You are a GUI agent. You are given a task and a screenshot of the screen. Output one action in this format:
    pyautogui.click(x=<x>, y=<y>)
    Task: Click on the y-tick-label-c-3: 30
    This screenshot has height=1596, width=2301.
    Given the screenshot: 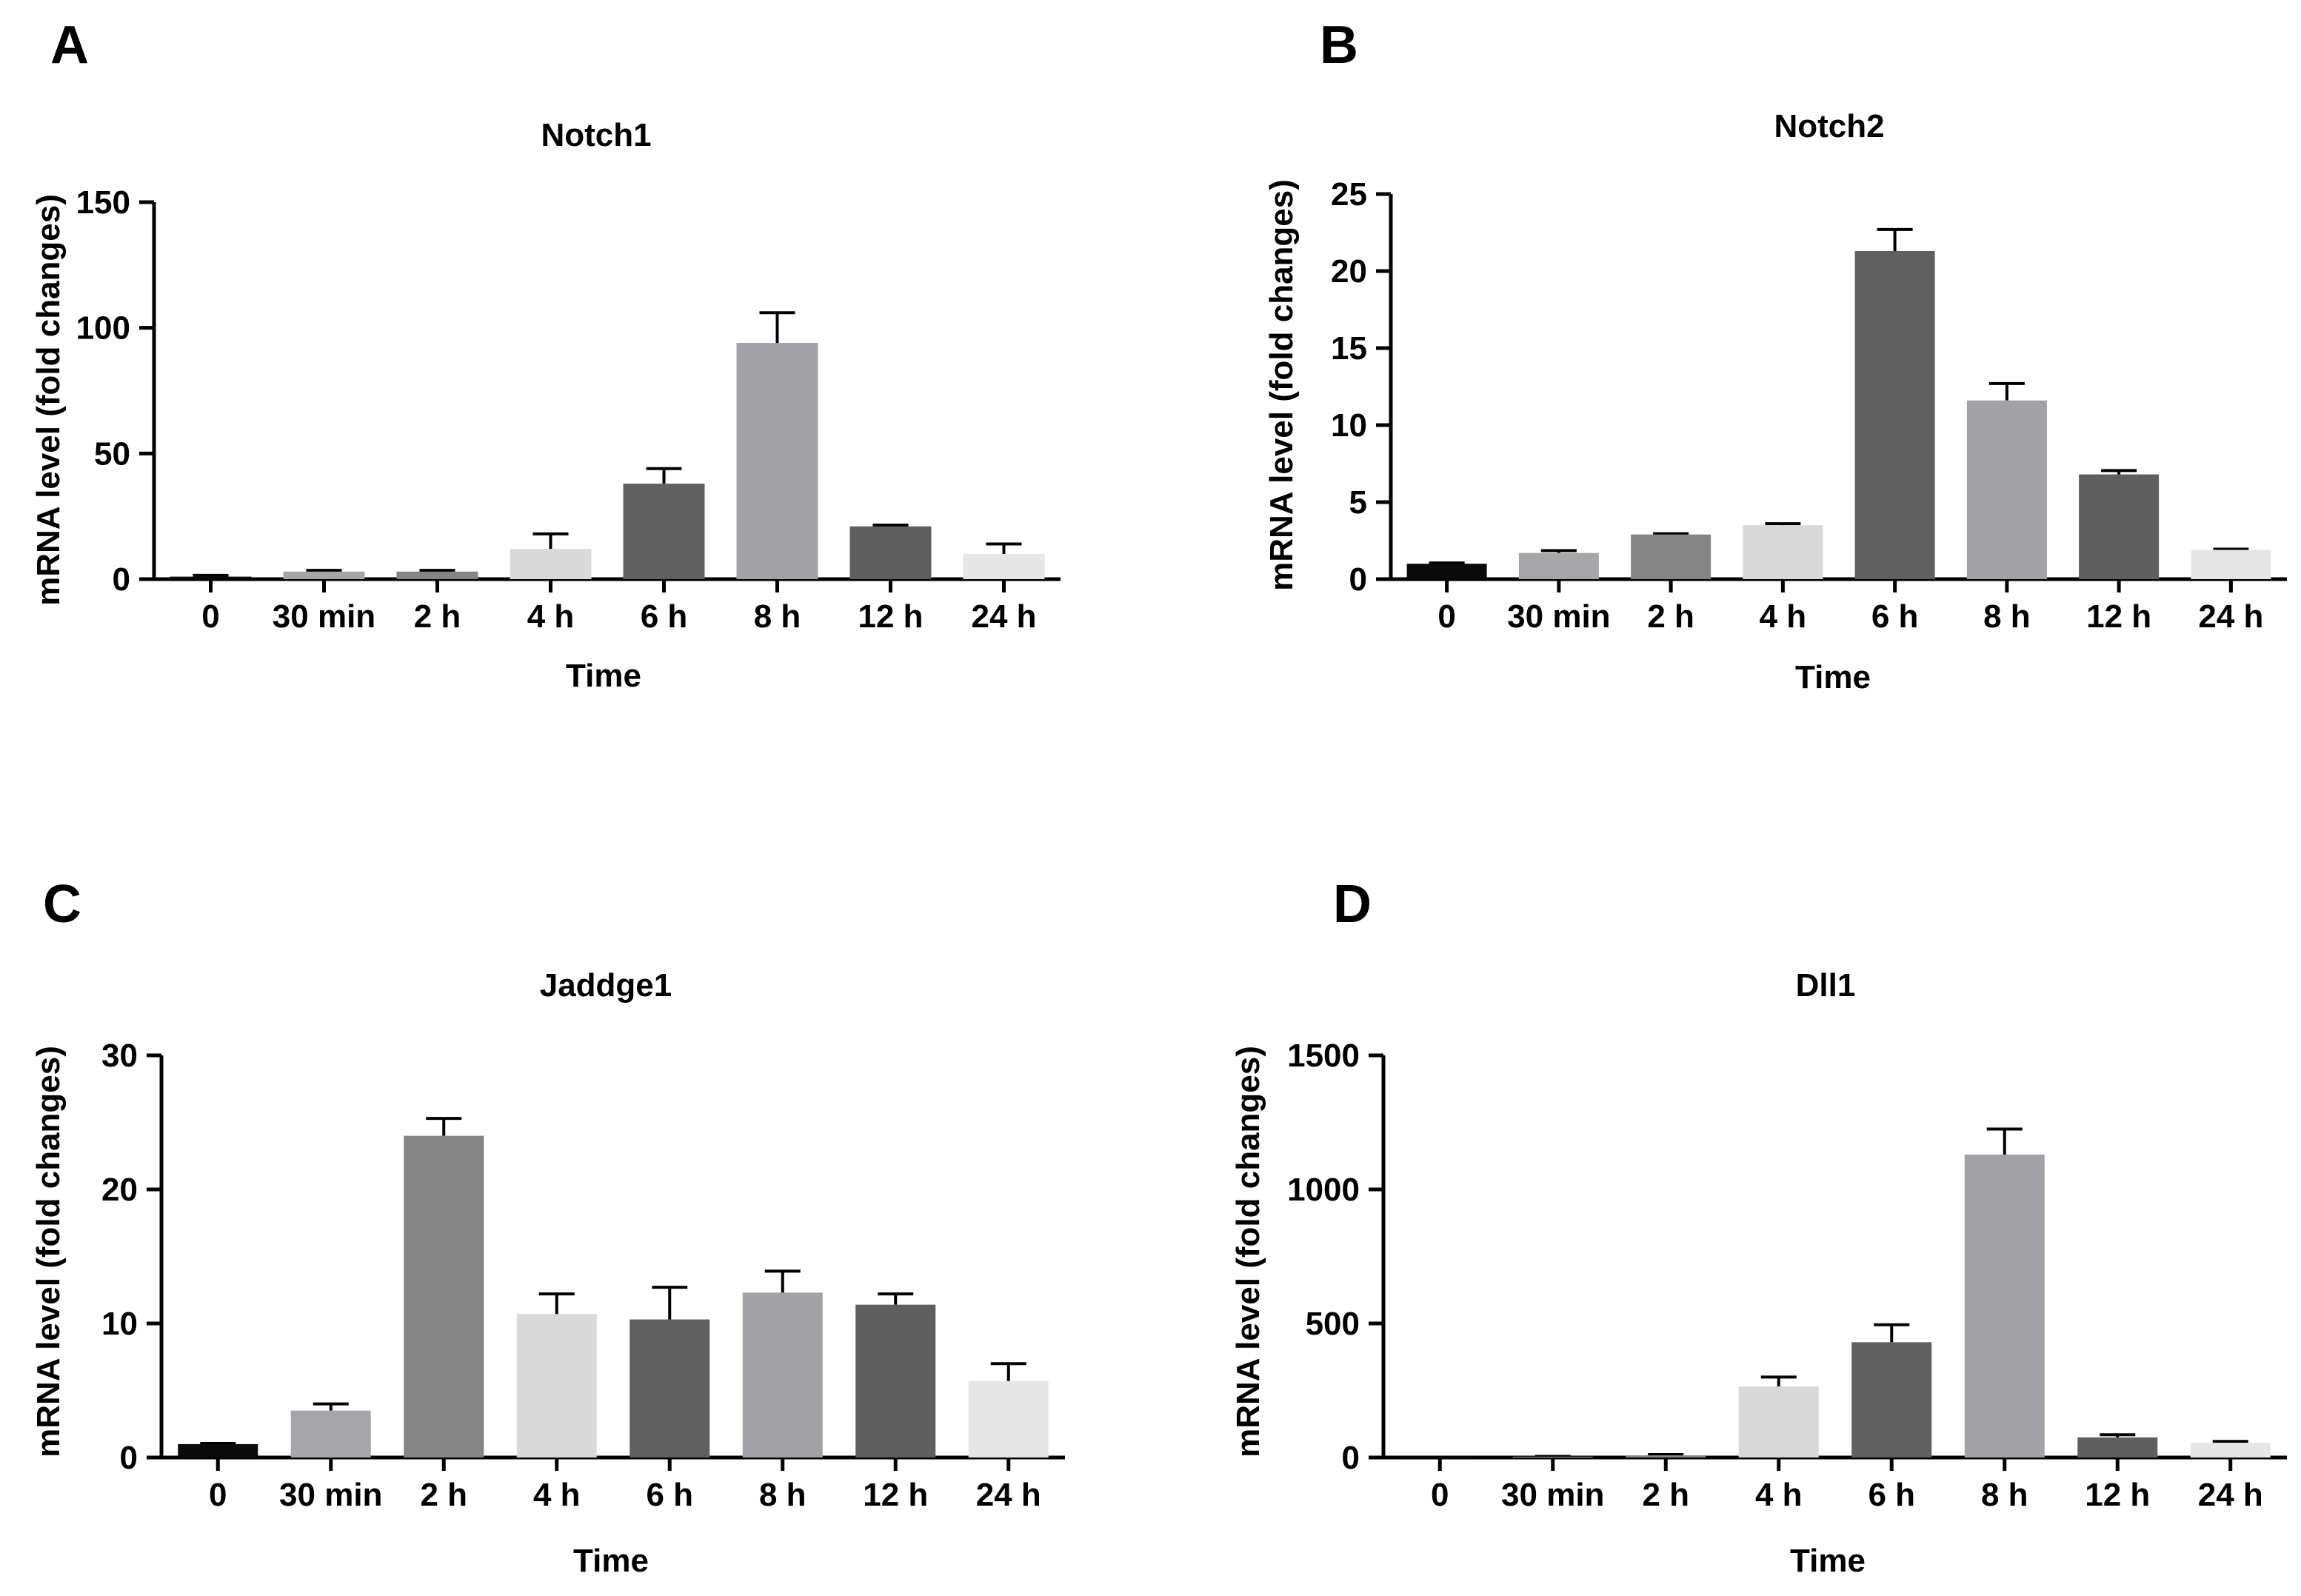 What is the action you would take?
    pyautogui.click(x=120, y=1056)
    